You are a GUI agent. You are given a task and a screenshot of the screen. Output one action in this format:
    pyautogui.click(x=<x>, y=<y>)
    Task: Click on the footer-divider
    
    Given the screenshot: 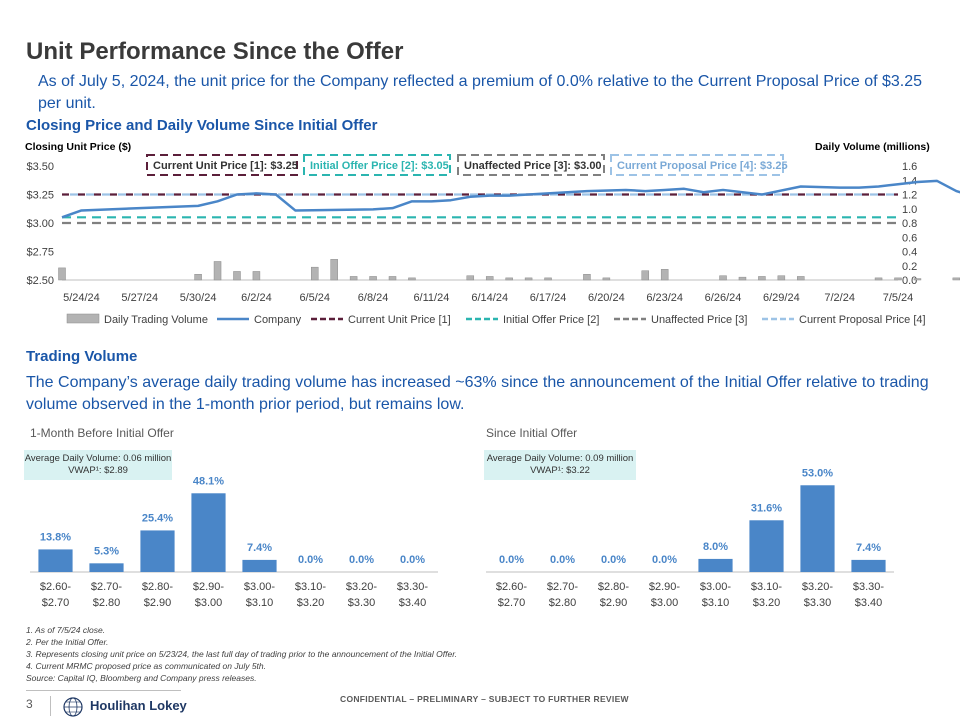 What is the action you would take?
    pyautogui.click(x=103, y=690)
    